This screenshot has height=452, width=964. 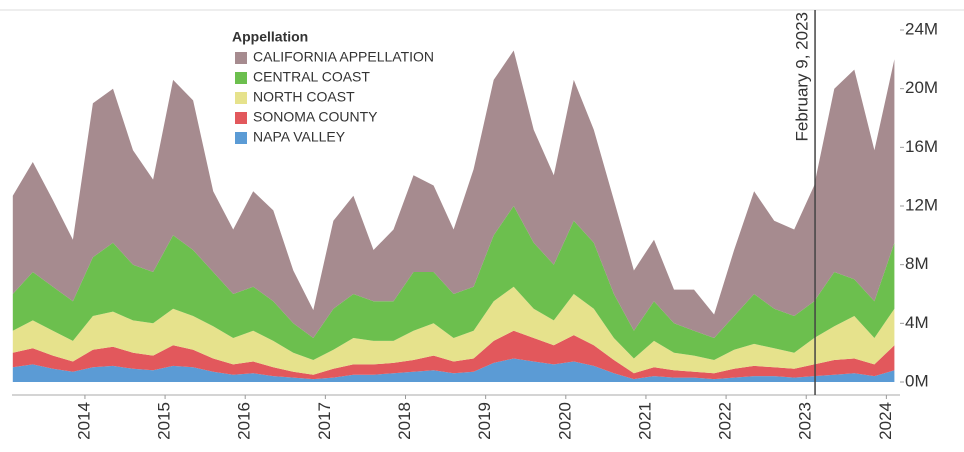 I want to click on x-tick-label: 2016, so click(x=244, y=421).